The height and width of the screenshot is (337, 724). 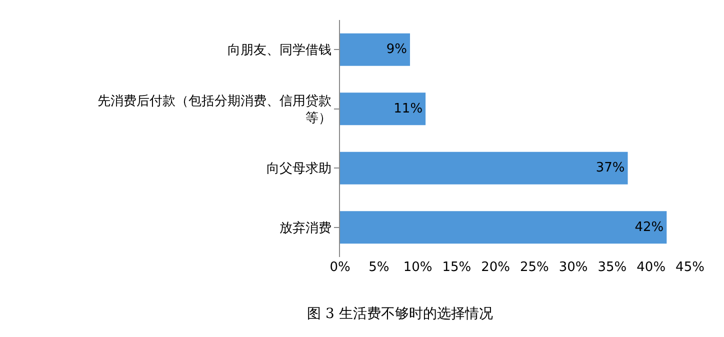 I want to click on x-tick-label: 40%, so click(x=651, y=267).